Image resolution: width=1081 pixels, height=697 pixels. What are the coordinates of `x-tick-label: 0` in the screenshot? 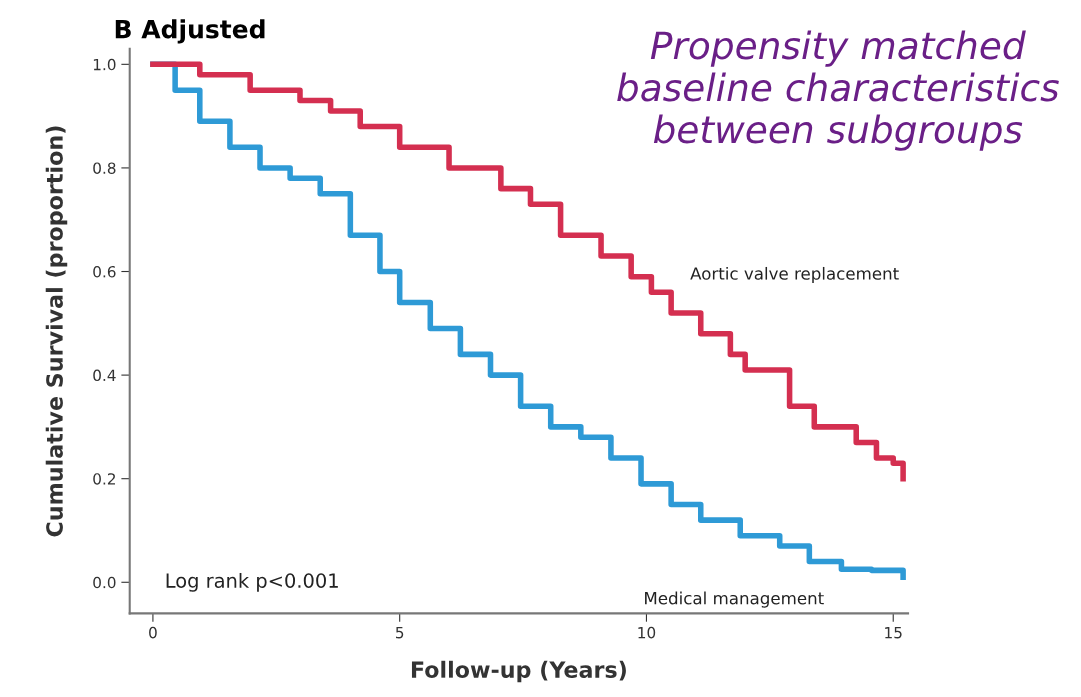 It's located at (153, 632).